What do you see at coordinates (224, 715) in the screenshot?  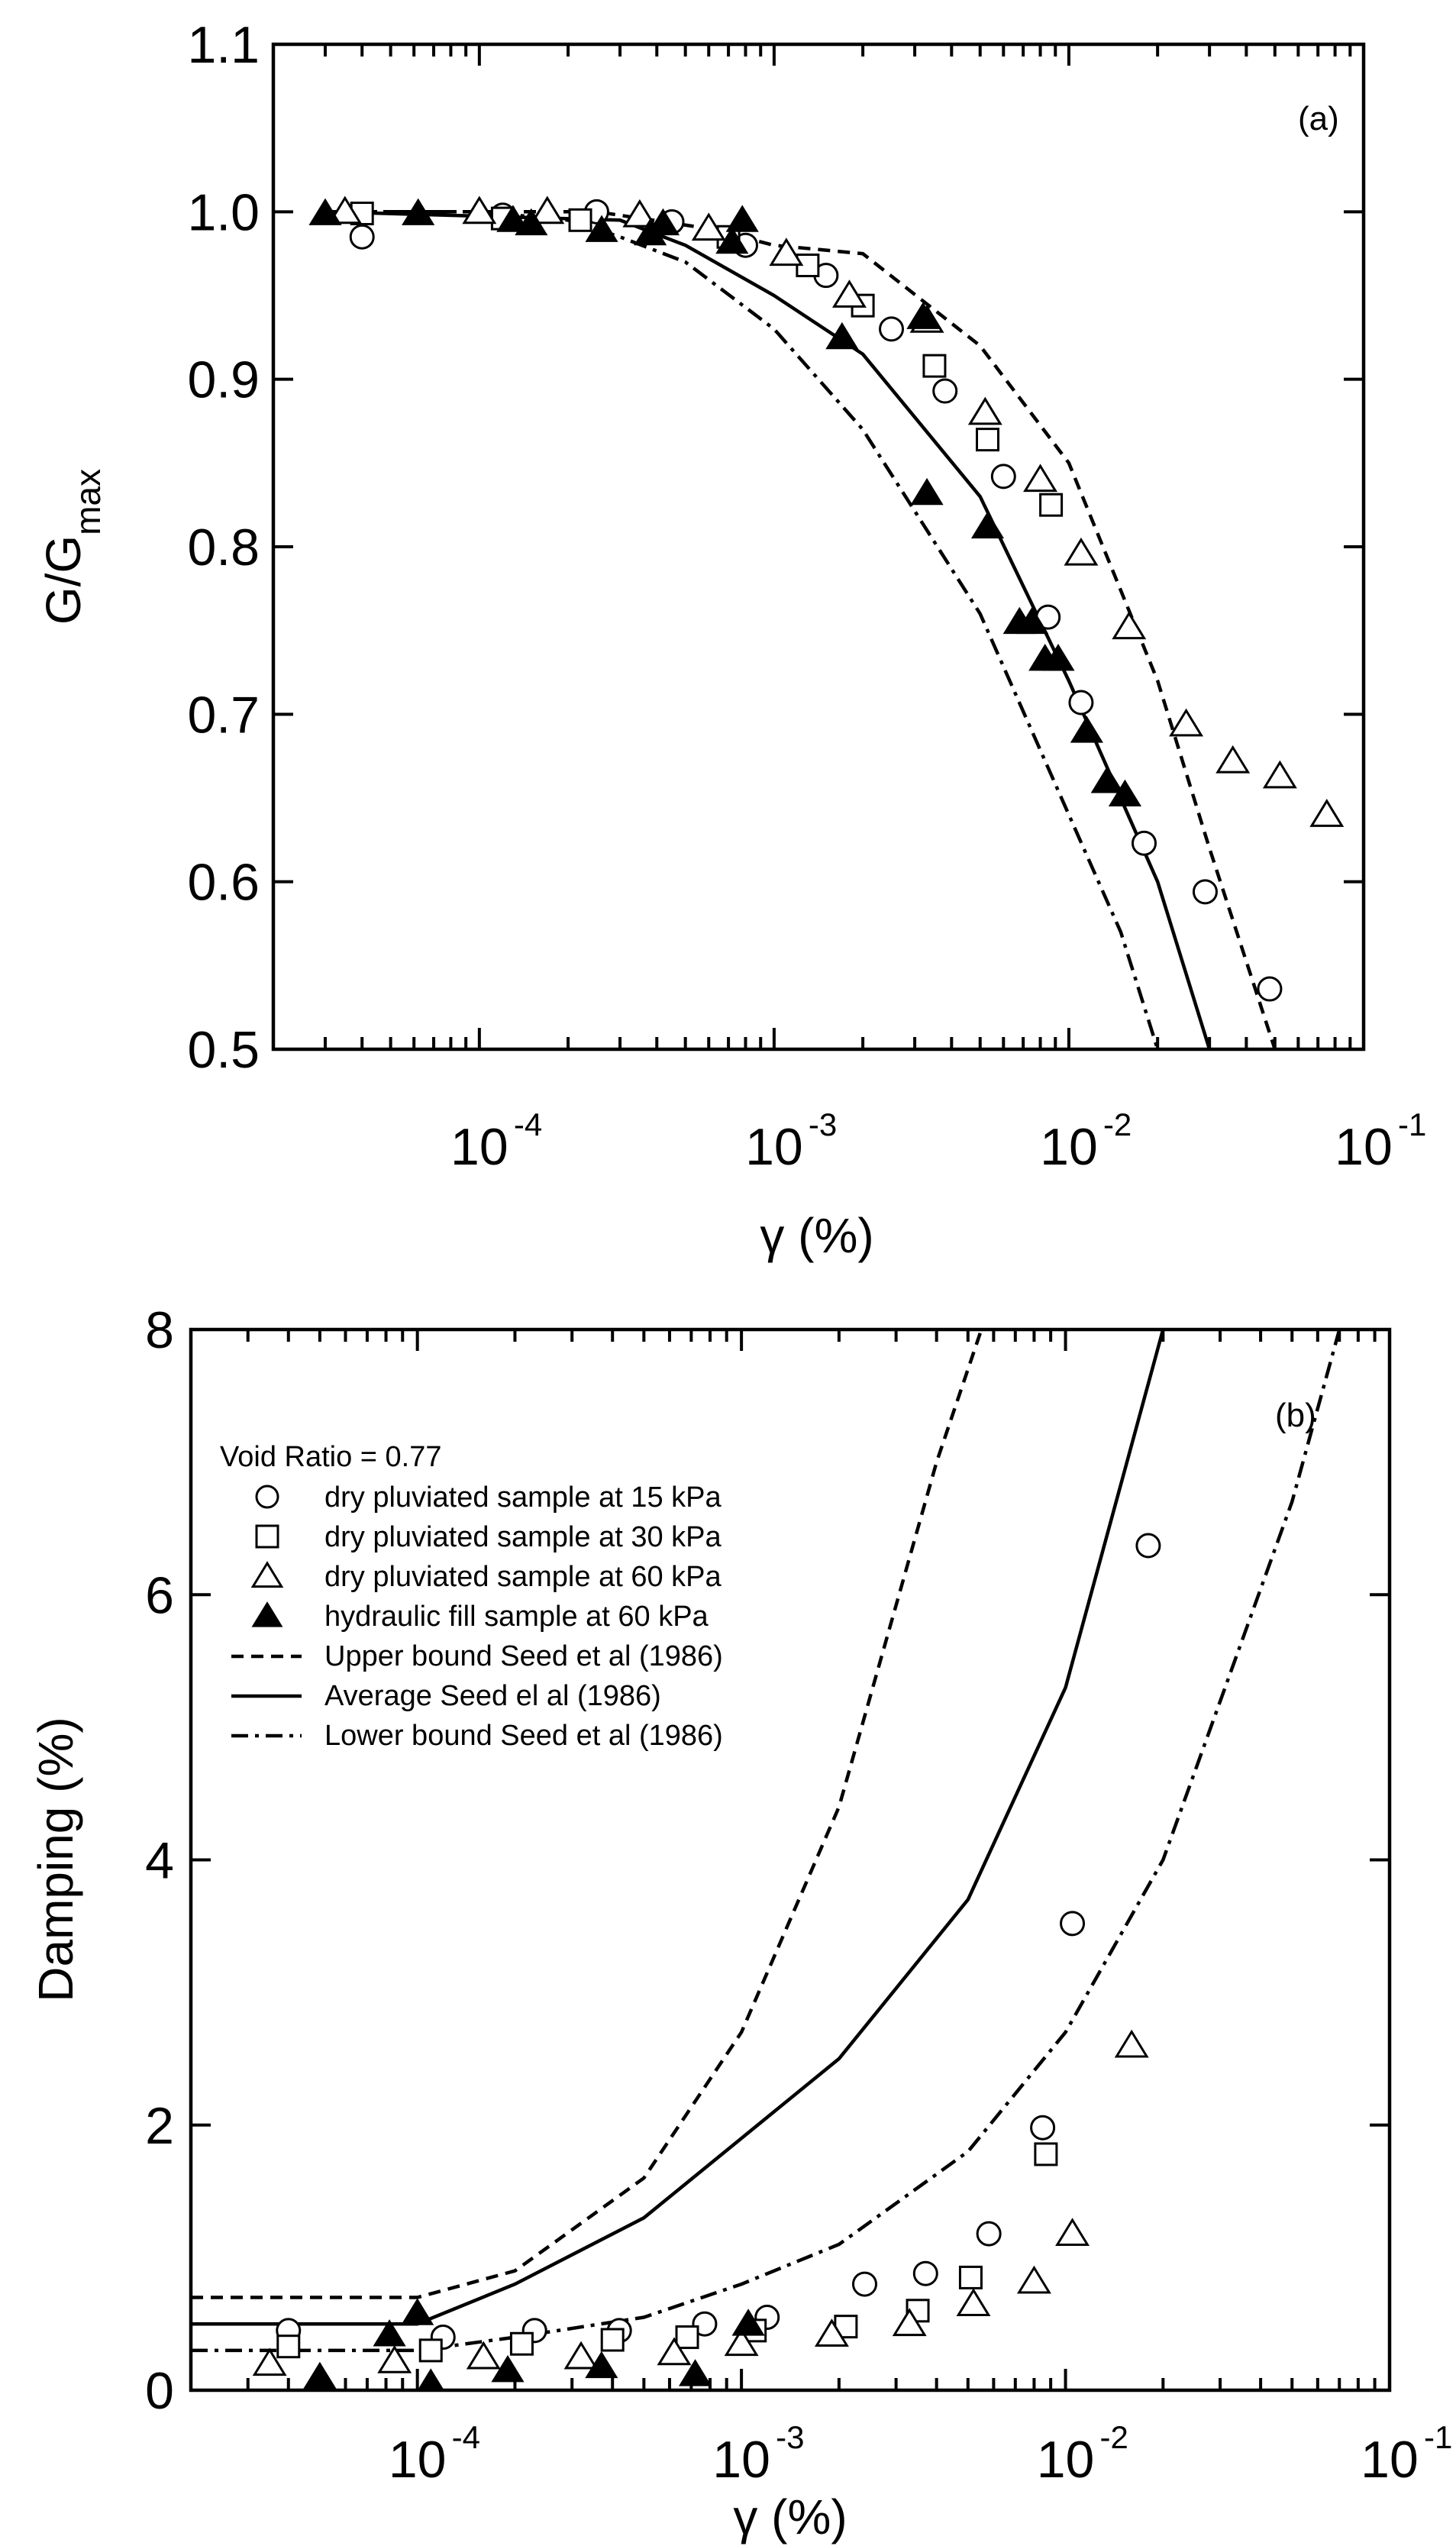 I see `y-tick-label: 0.7` at bounding box center [224, 715].